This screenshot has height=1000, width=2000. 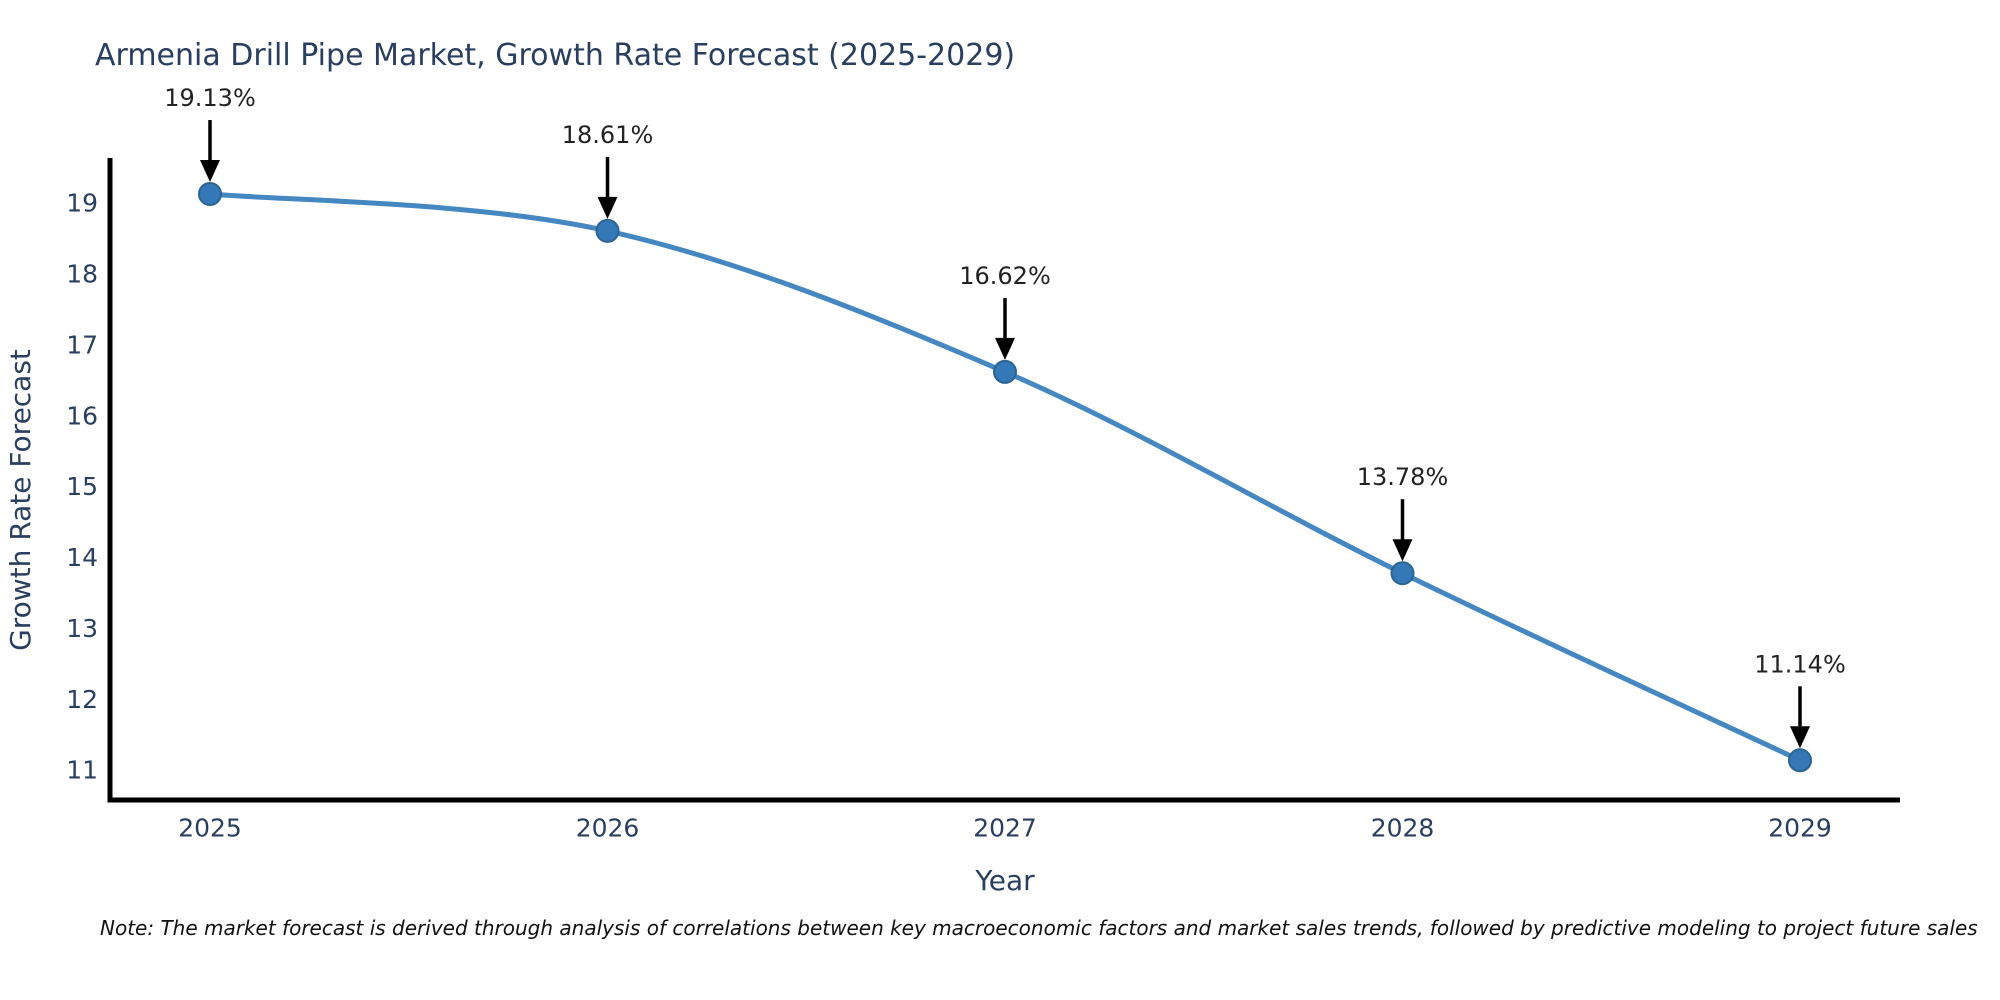 What do you see at coordinates (82, 344) in the screenshot?
I see `y-tick-label: 17` at bounding box center [82, 344].